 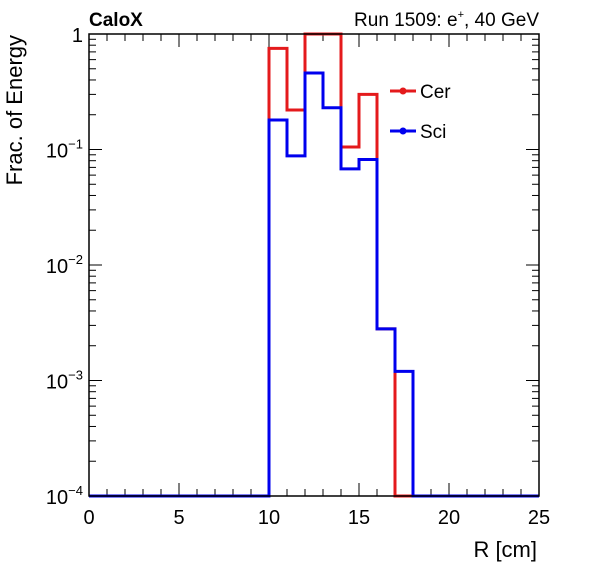 I want to click on legend-label: Sci, so click(x=433, y=132).